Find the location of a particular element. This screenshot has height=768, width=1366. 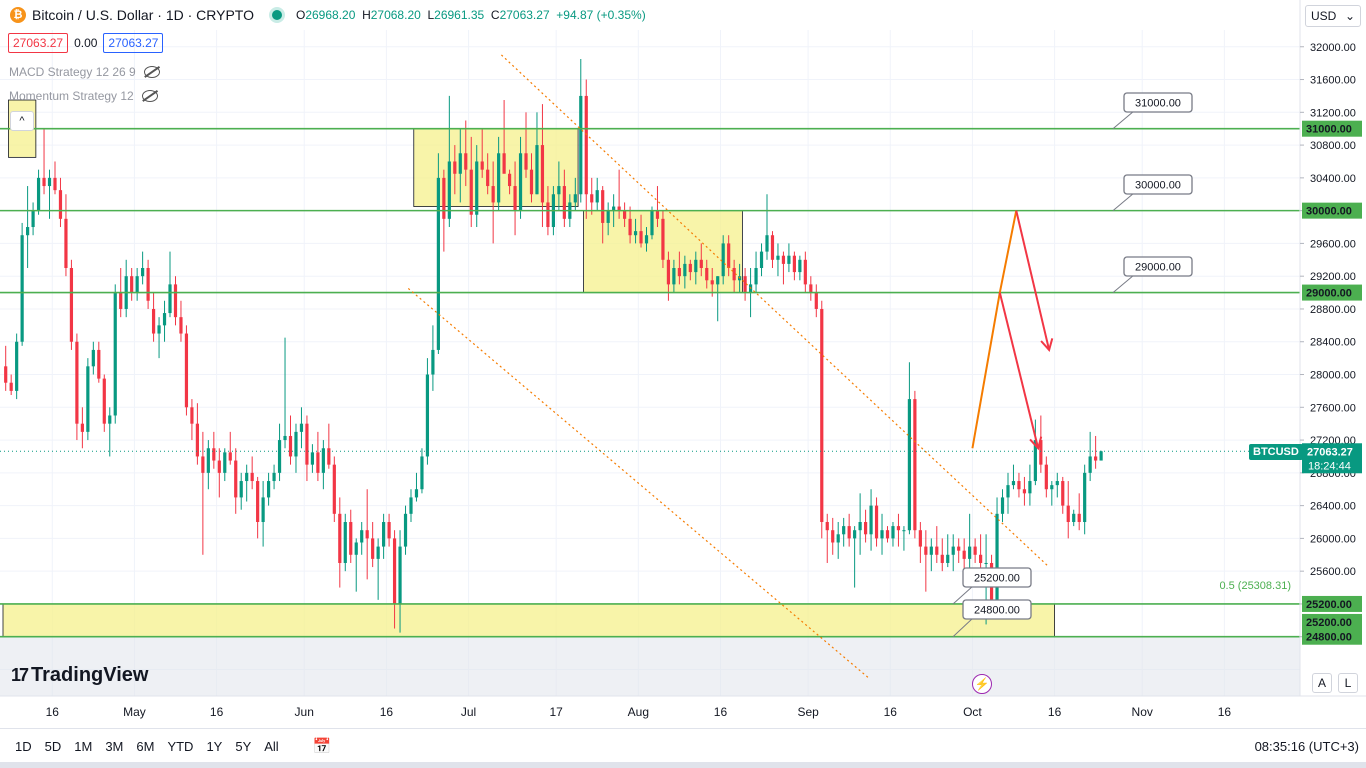

bitcoin-logo-icon: ₿ is located at coordinates (18, 15).